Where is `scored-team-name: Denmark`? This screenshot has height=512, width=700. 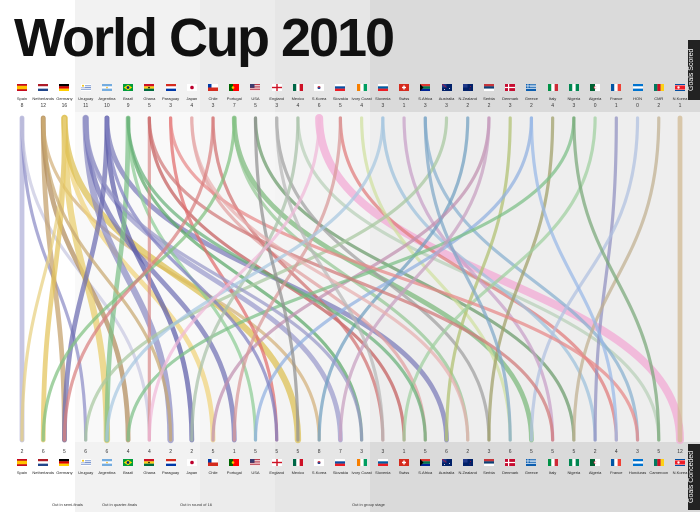
scored-team-name: Denmark is located at coordinates (510, 98).